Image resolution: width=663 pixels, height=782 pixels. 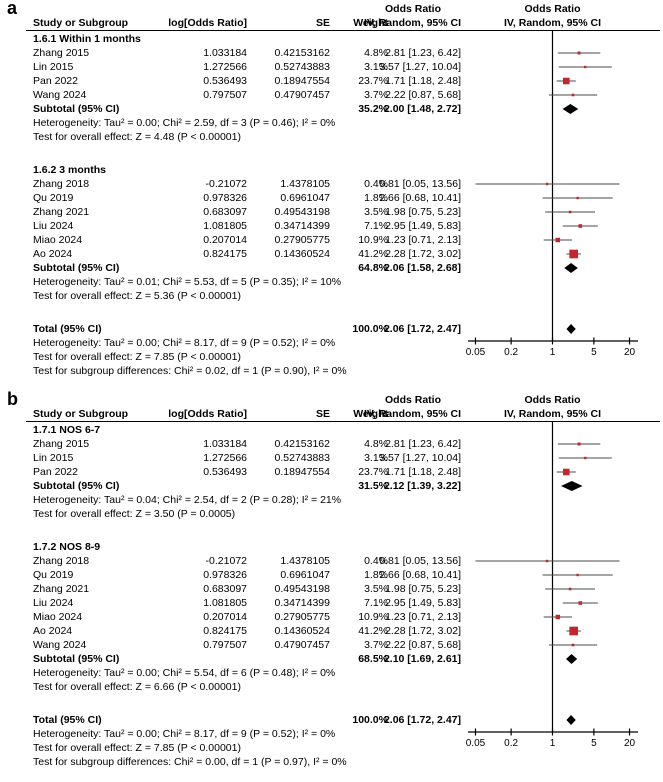 What do you see at coordinates (225, 212) in the screenshot?
I see `log-odds-ratio-value: 0.683097` at bounding box center [225, 212].